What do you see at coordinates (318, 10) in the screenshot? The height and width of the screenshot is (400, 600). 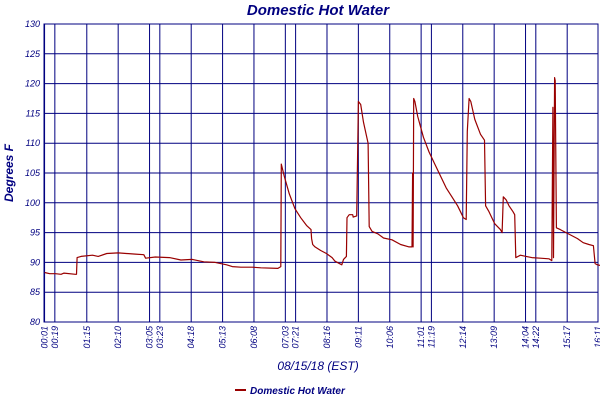 I see `chart-title: Domestic Hot Water` at bounding box center [318, 10].